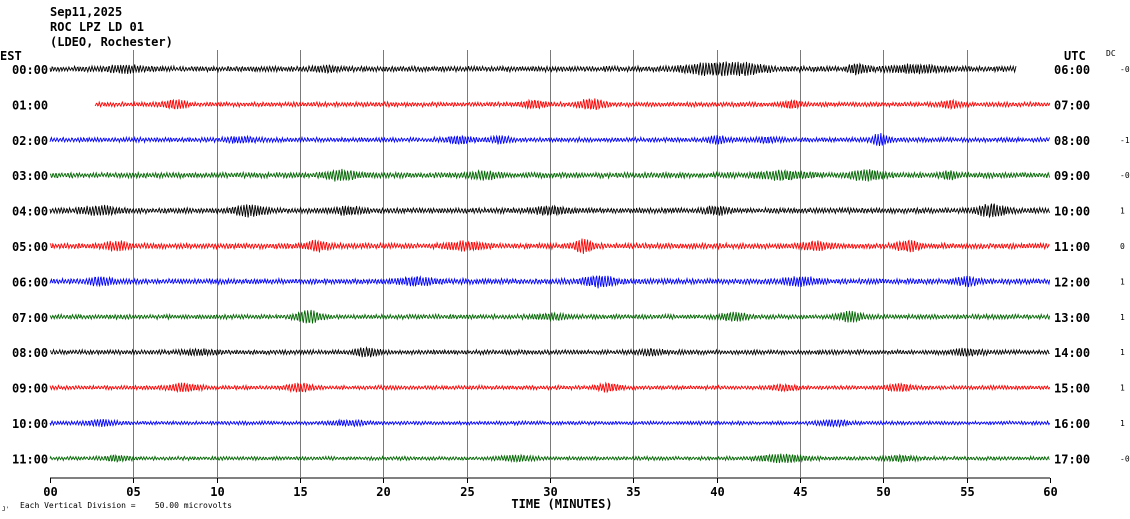 Image resolution: width=1130 pixels, height=519 pixels. Describe the element at coordinates (30, 70) in the screenshot. I see `est-hour-label: 00:00` at that location.